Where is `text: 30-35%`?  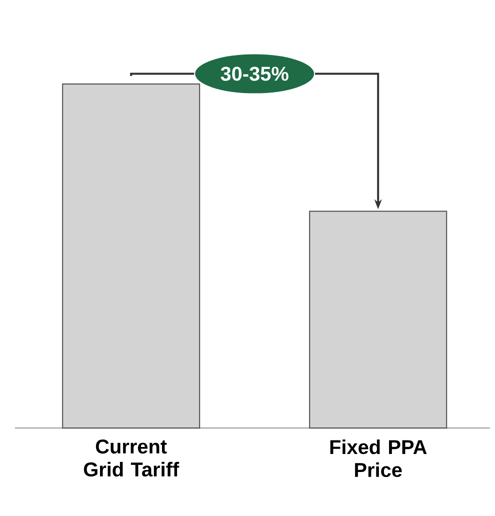 text: 30-35% is located at coordinates (254, 73).